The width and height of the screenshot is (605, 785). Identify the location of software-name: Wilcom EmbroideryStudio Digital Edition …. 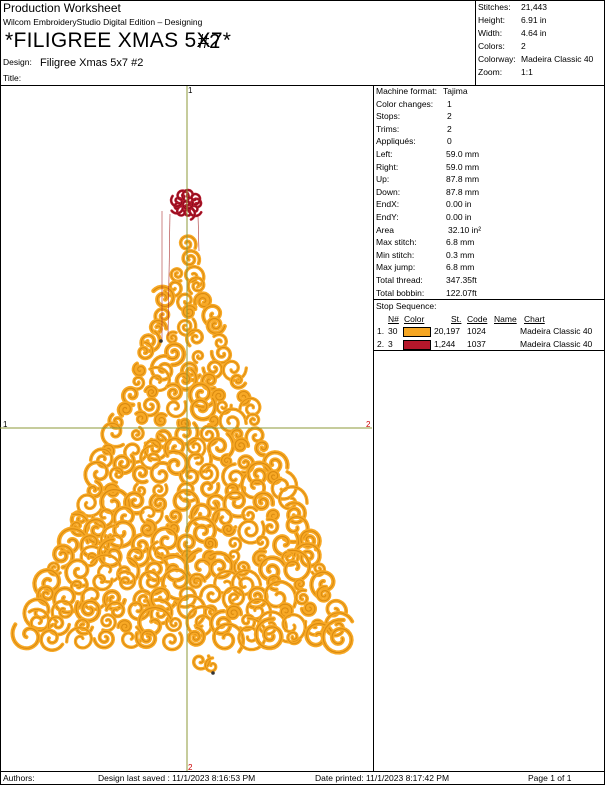
(103, 22).